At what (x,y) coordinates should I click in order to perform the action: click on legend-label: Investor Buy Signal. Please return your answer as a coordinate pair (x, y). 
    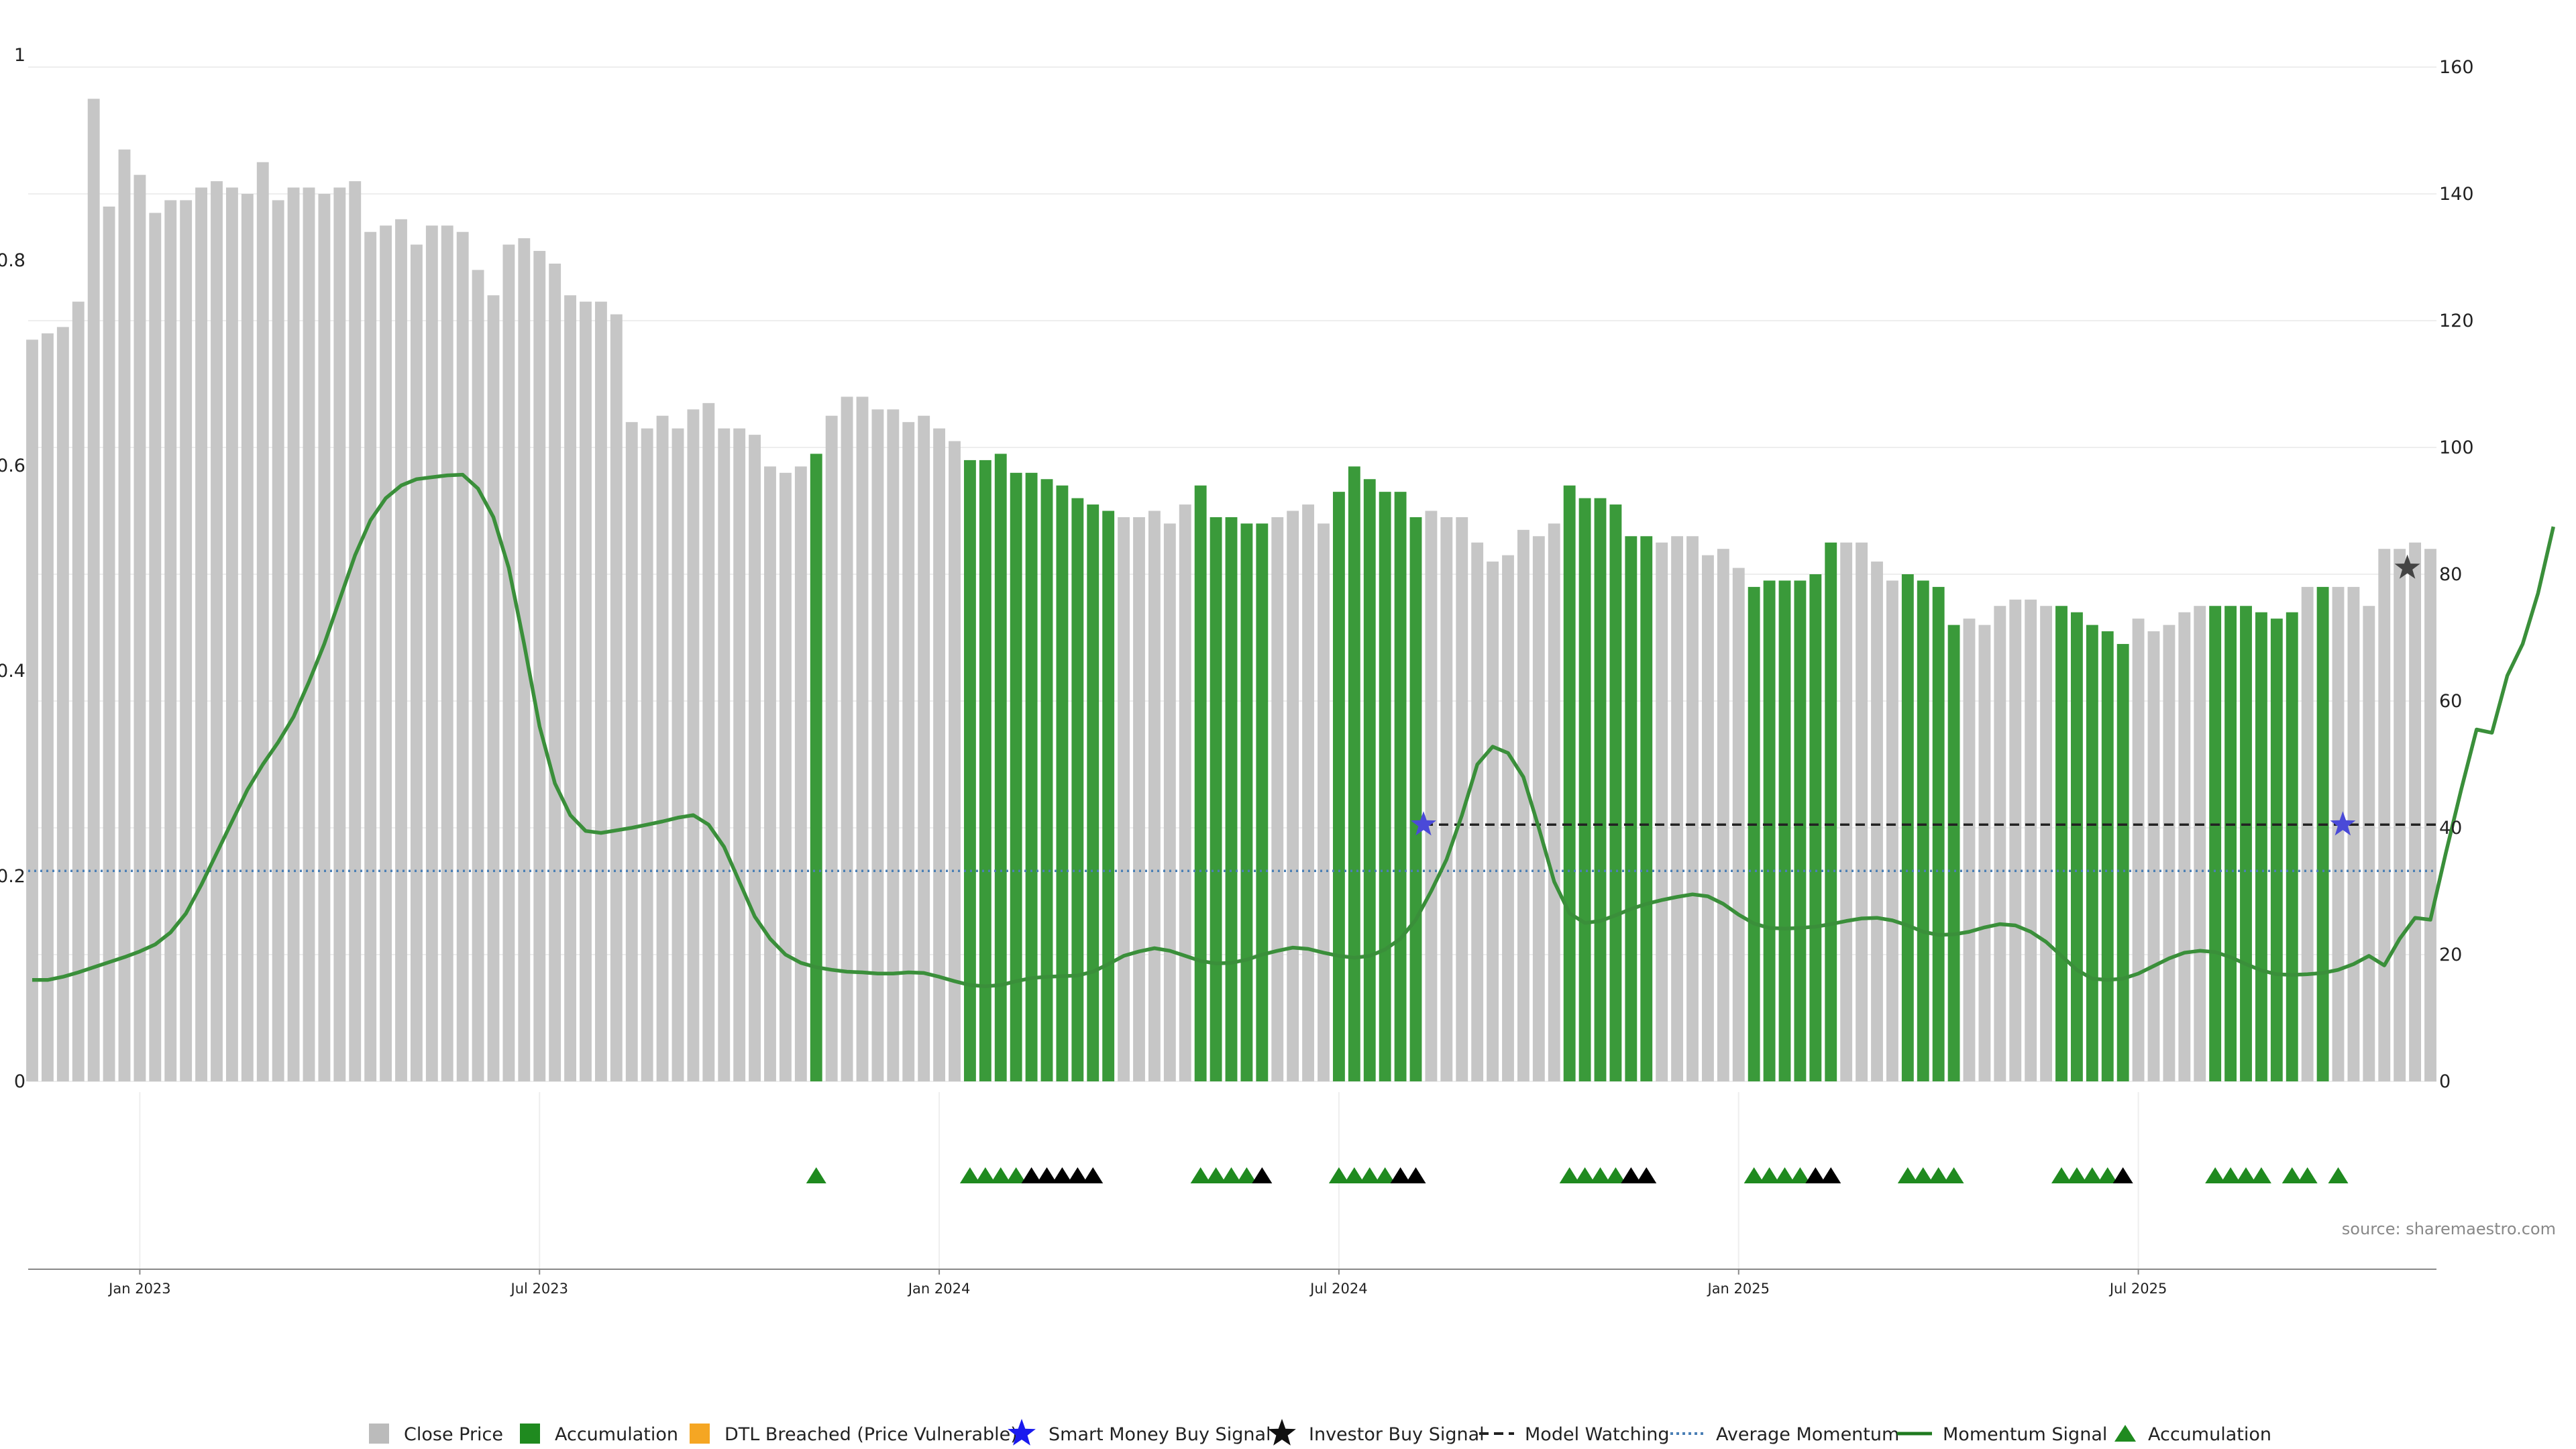
    Looking at the image, I should click on (1397, 1434).